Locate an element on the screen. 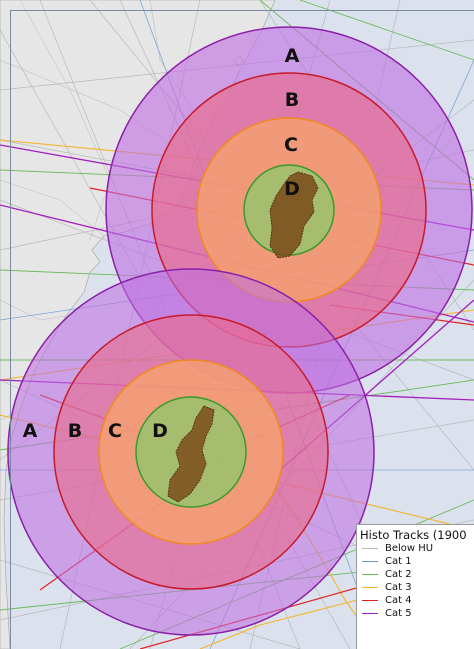  legend-label: Cat 3 is located at coordinates (398, 587).